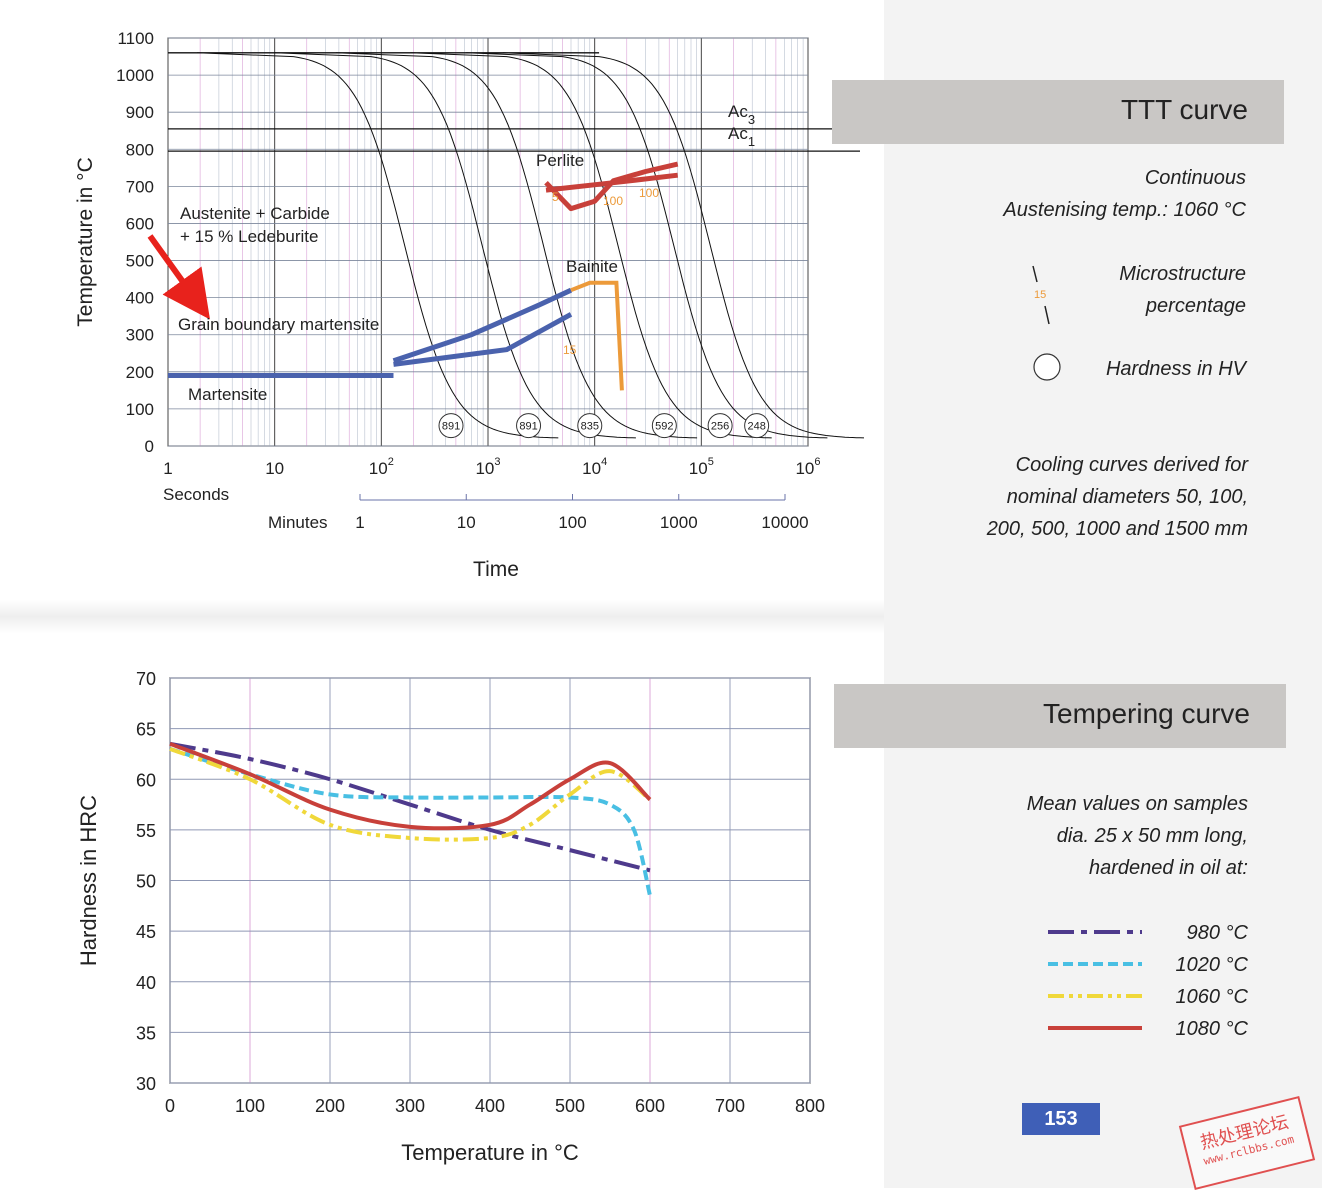 The width and height of the screenshot is (1322, 1190). I want to click on tempering-y-tick-label: 70, so click(146, 679).